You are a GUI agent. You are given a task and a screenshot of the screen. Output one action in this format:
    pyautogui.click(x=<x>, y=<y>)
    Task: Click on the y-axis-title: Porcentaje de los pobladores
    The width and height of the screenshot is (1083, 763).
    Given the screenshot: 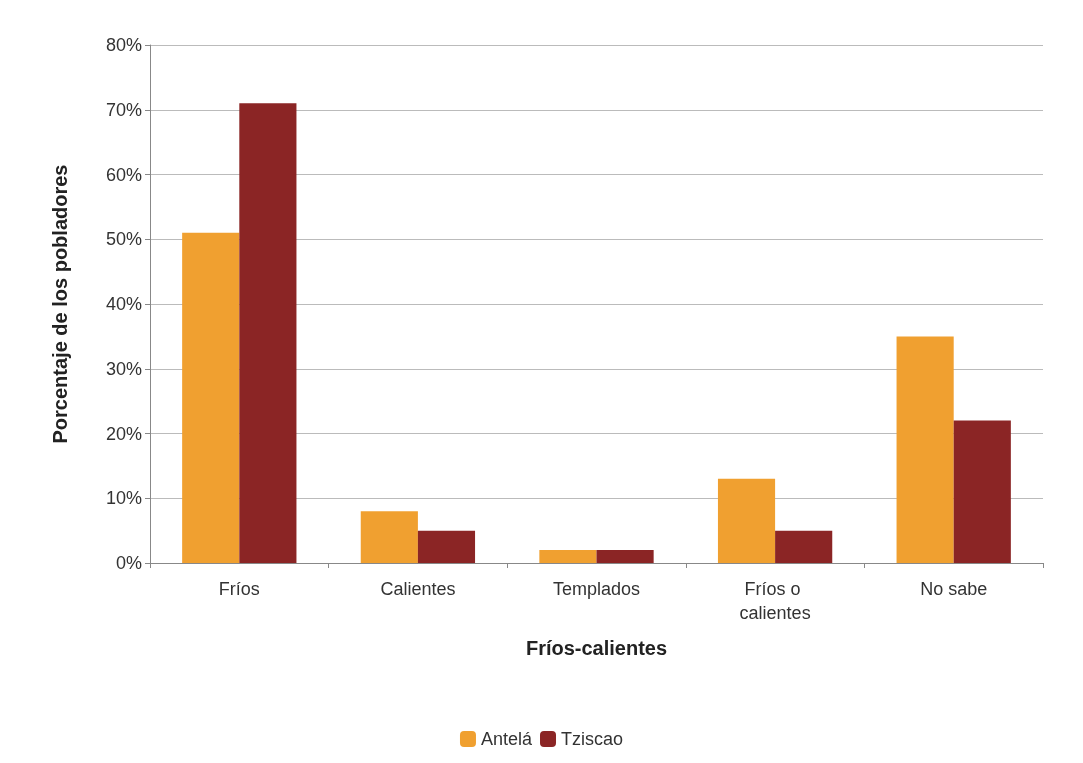 What is the action you would take?
    pyautogui.click(x=60, y=304)
    